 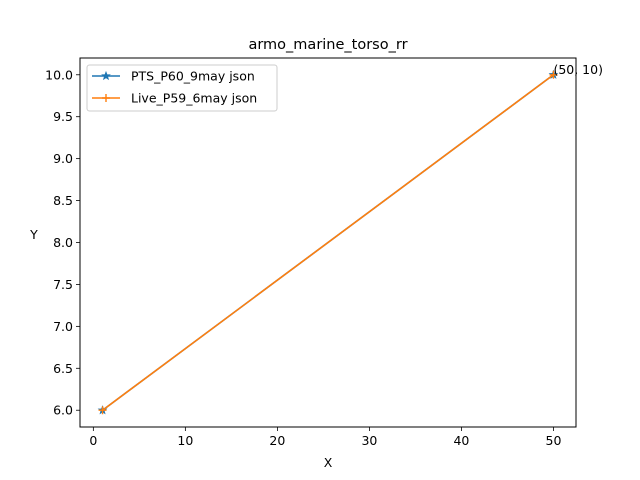 What do you see at coordinates (63, 200) in the screenshot?
I see `y-tick-label: 8.5` at bounding box center [63, 200].